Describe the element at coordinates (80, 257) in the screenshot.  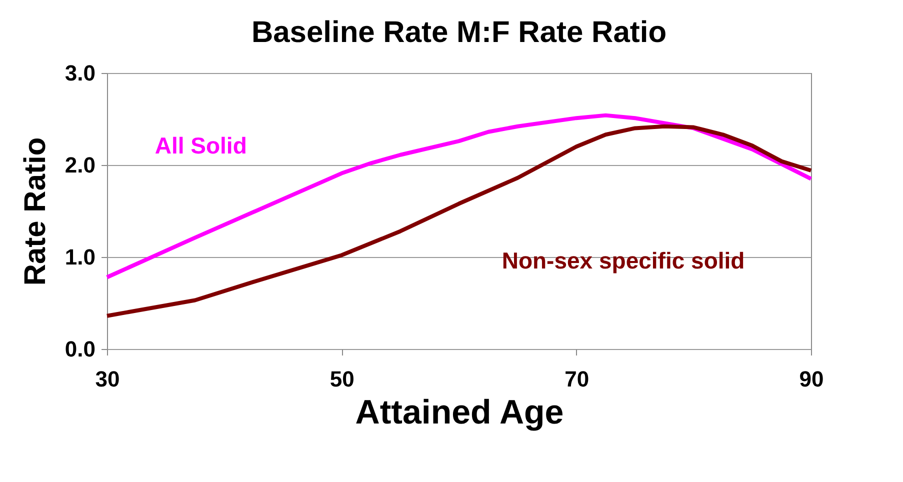
I see `y-tick-label: 1.0` at that location.